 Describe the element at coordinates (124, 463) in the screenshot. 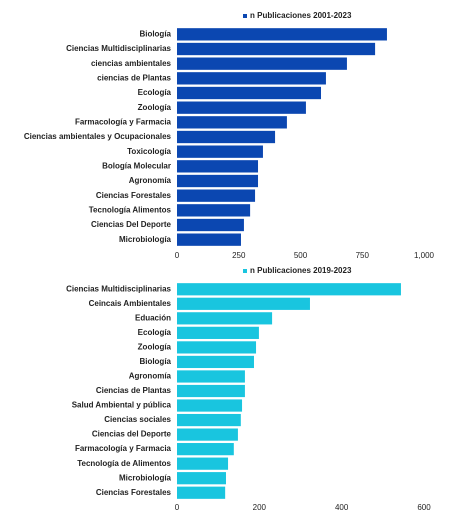

I see `y-tick-label: Tecnología de Alimentos` at that location.